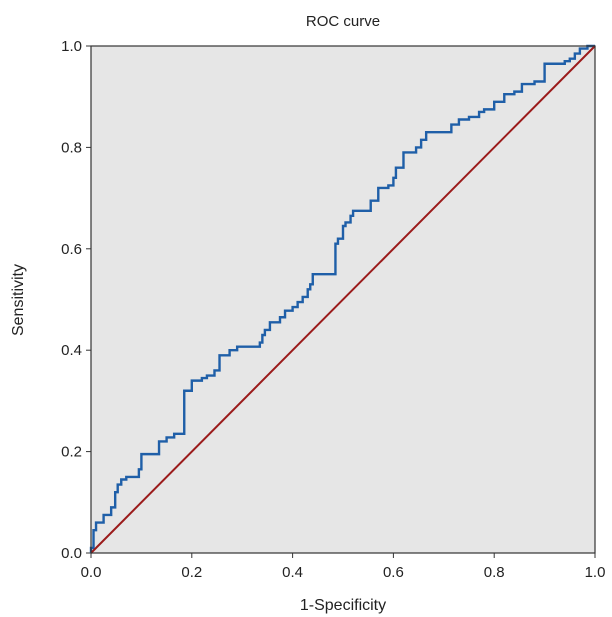  I want to click on x-tick-label: 0.4, so click(292, 572).